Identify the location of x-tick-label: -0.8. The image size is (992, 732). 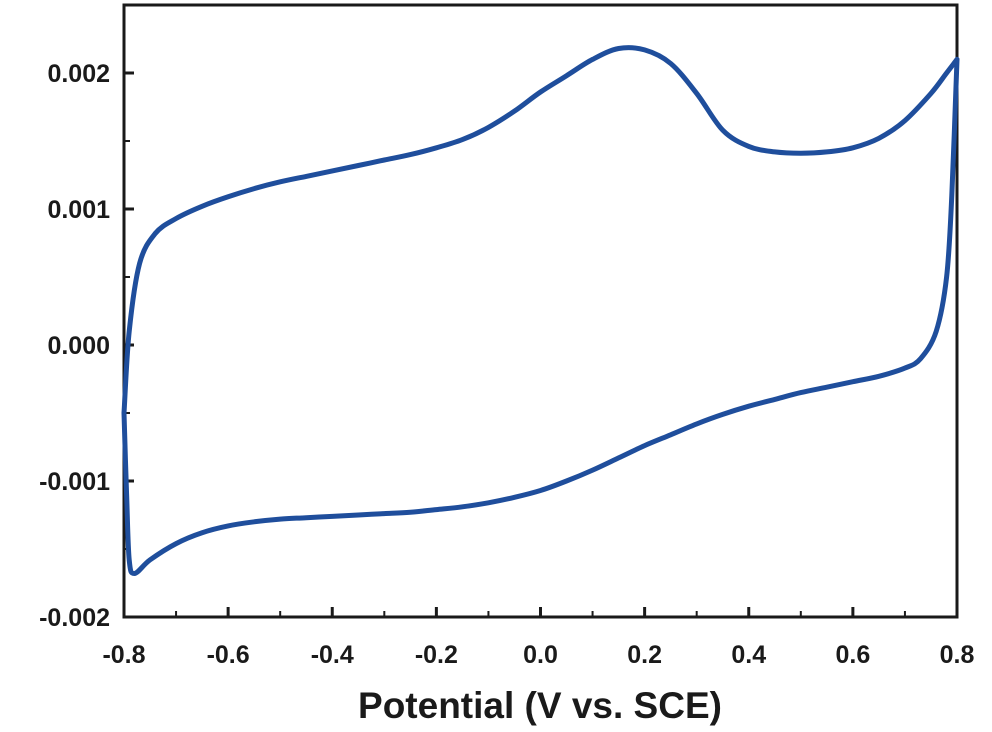
(123, 655).